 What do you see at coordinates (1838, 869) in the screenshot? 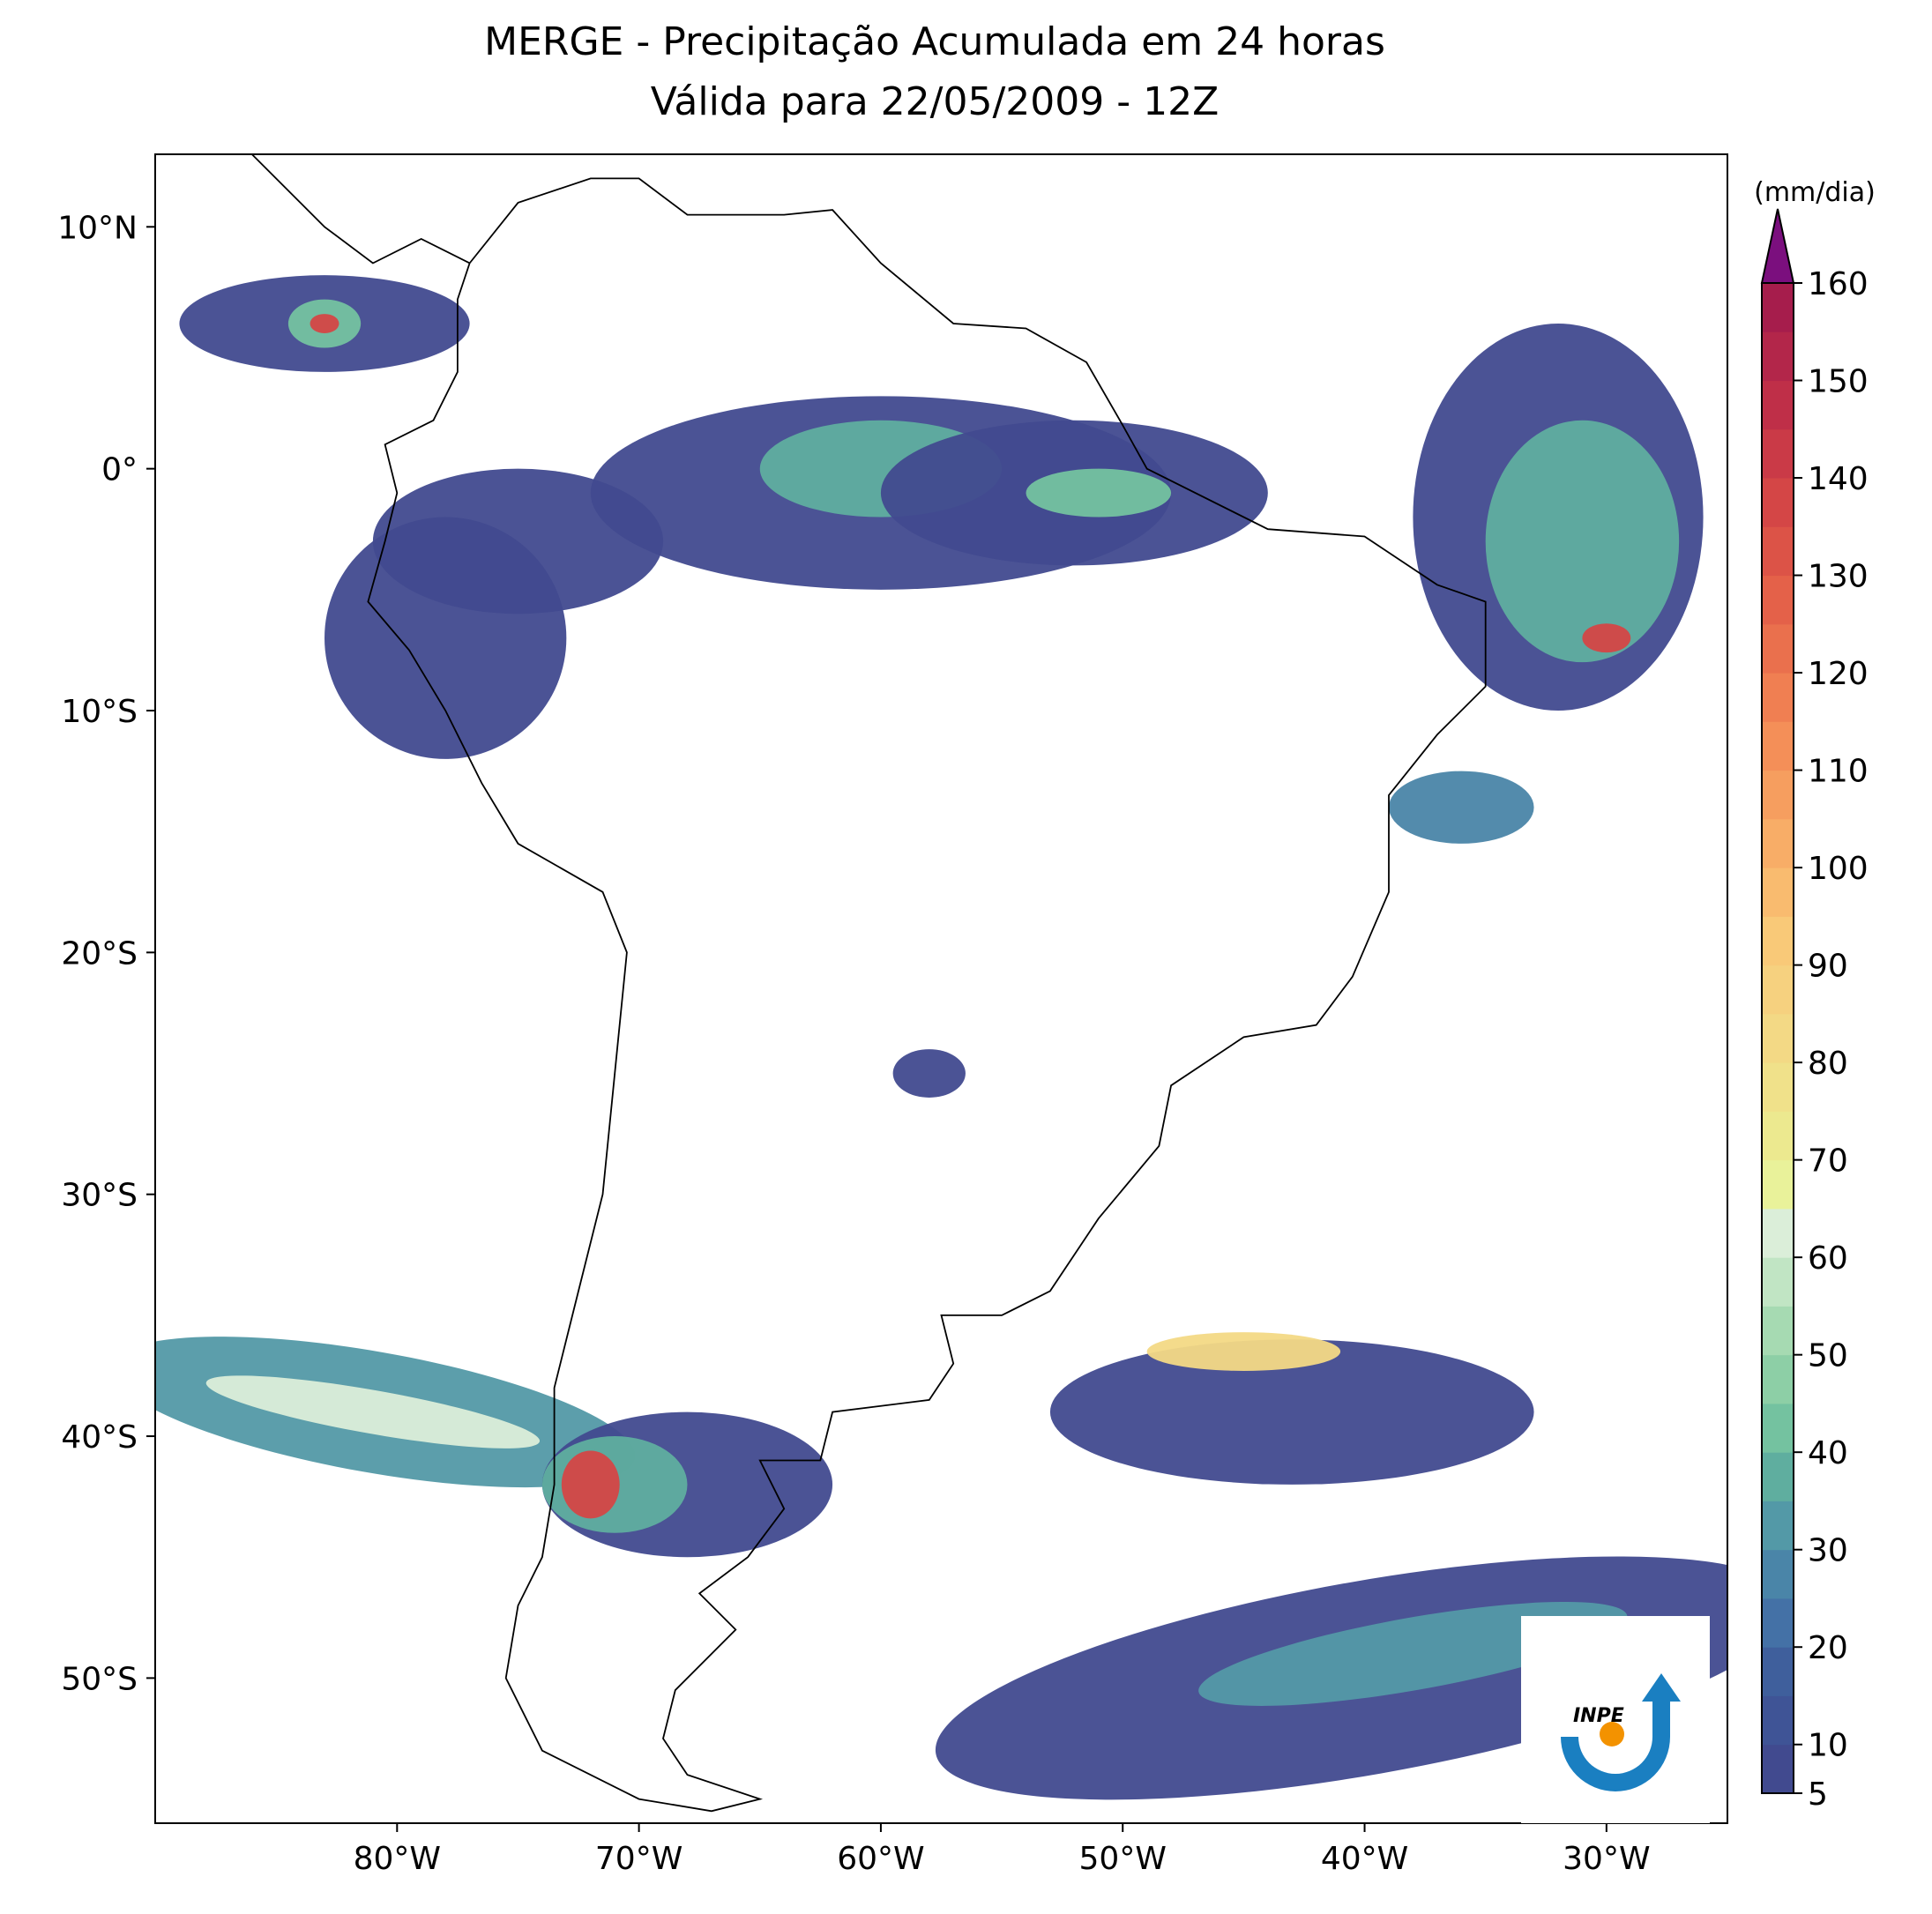
I see `colorbar-tick-label: 100` at bounding box center [1838, 869].